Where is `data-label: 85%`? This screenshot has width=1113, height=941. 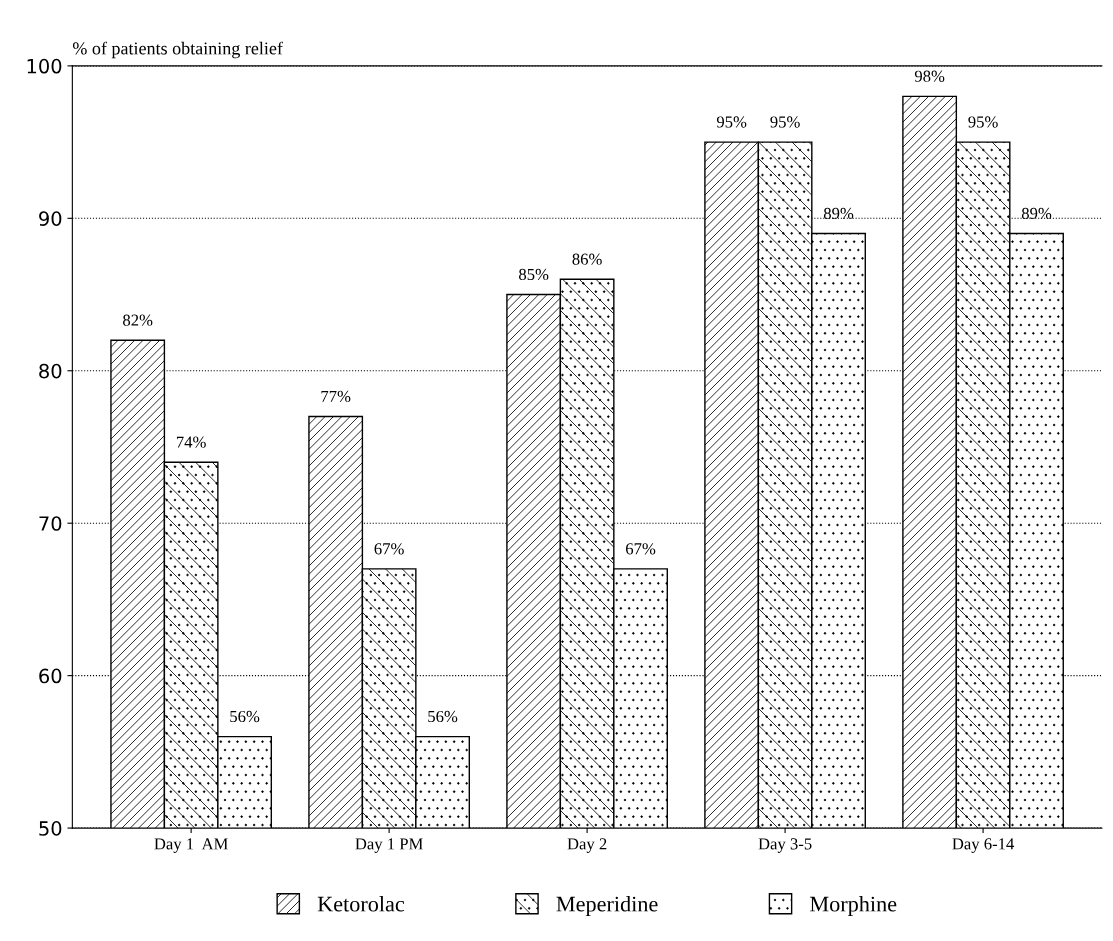 data-label: 85% is located at coordinates (534, 274).